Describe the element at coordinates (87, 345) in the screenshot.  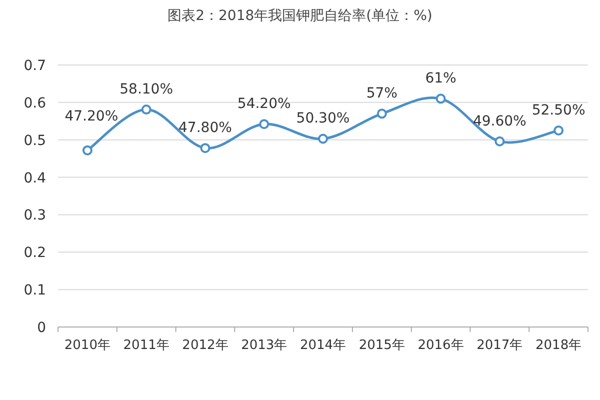
I see `x-tick-label: 2010年` at that location.